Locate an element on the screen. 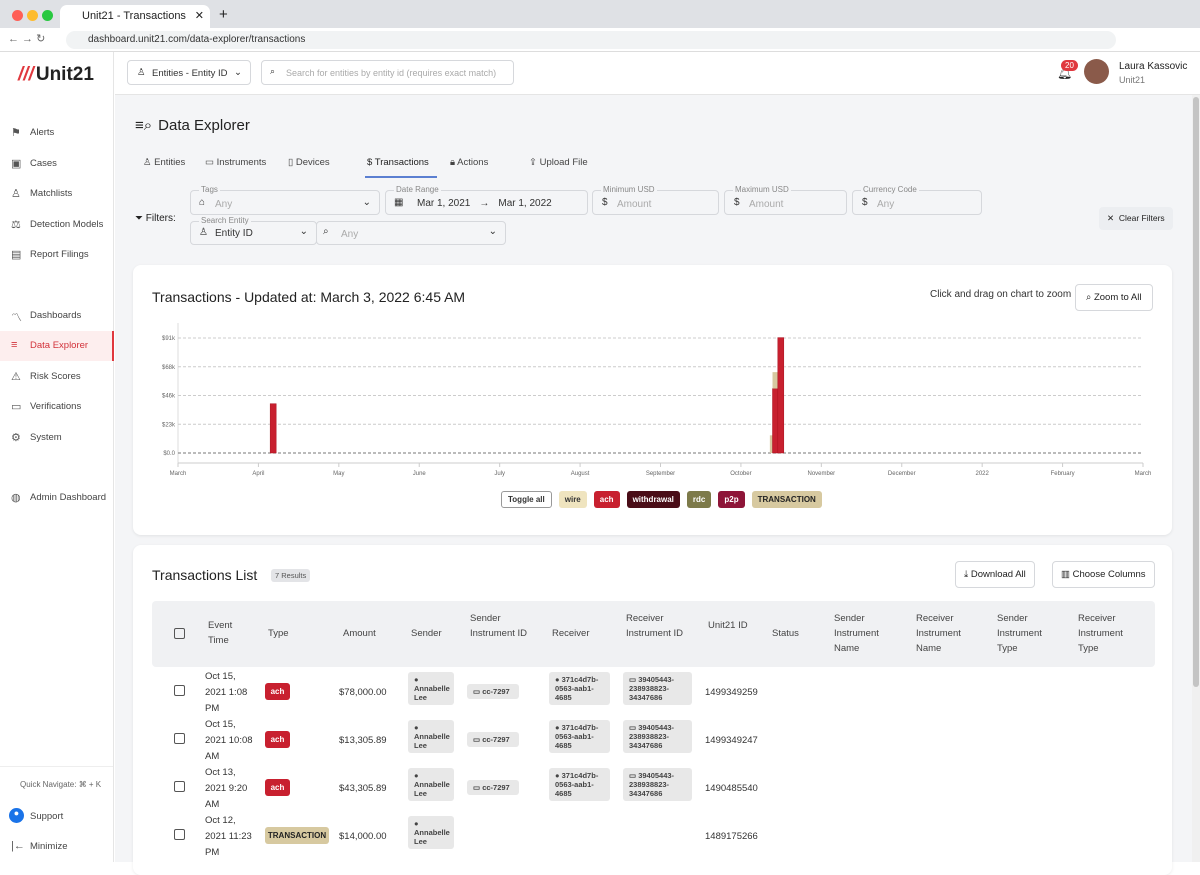 The height and width of the screenshot is (875, 1200). bar-transaction is located at coordinates (775, 380).